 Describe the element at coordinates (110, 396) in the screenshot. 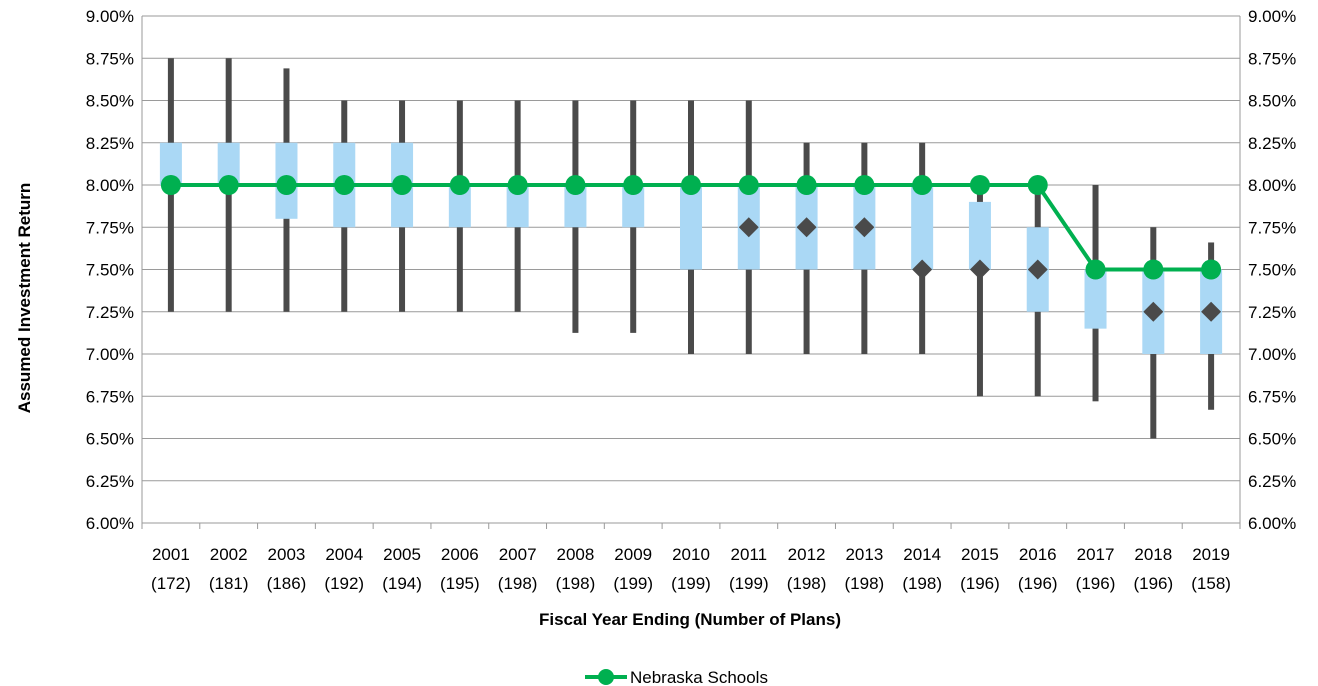

I see `y-tick-label-left: 6.75%` at that location.